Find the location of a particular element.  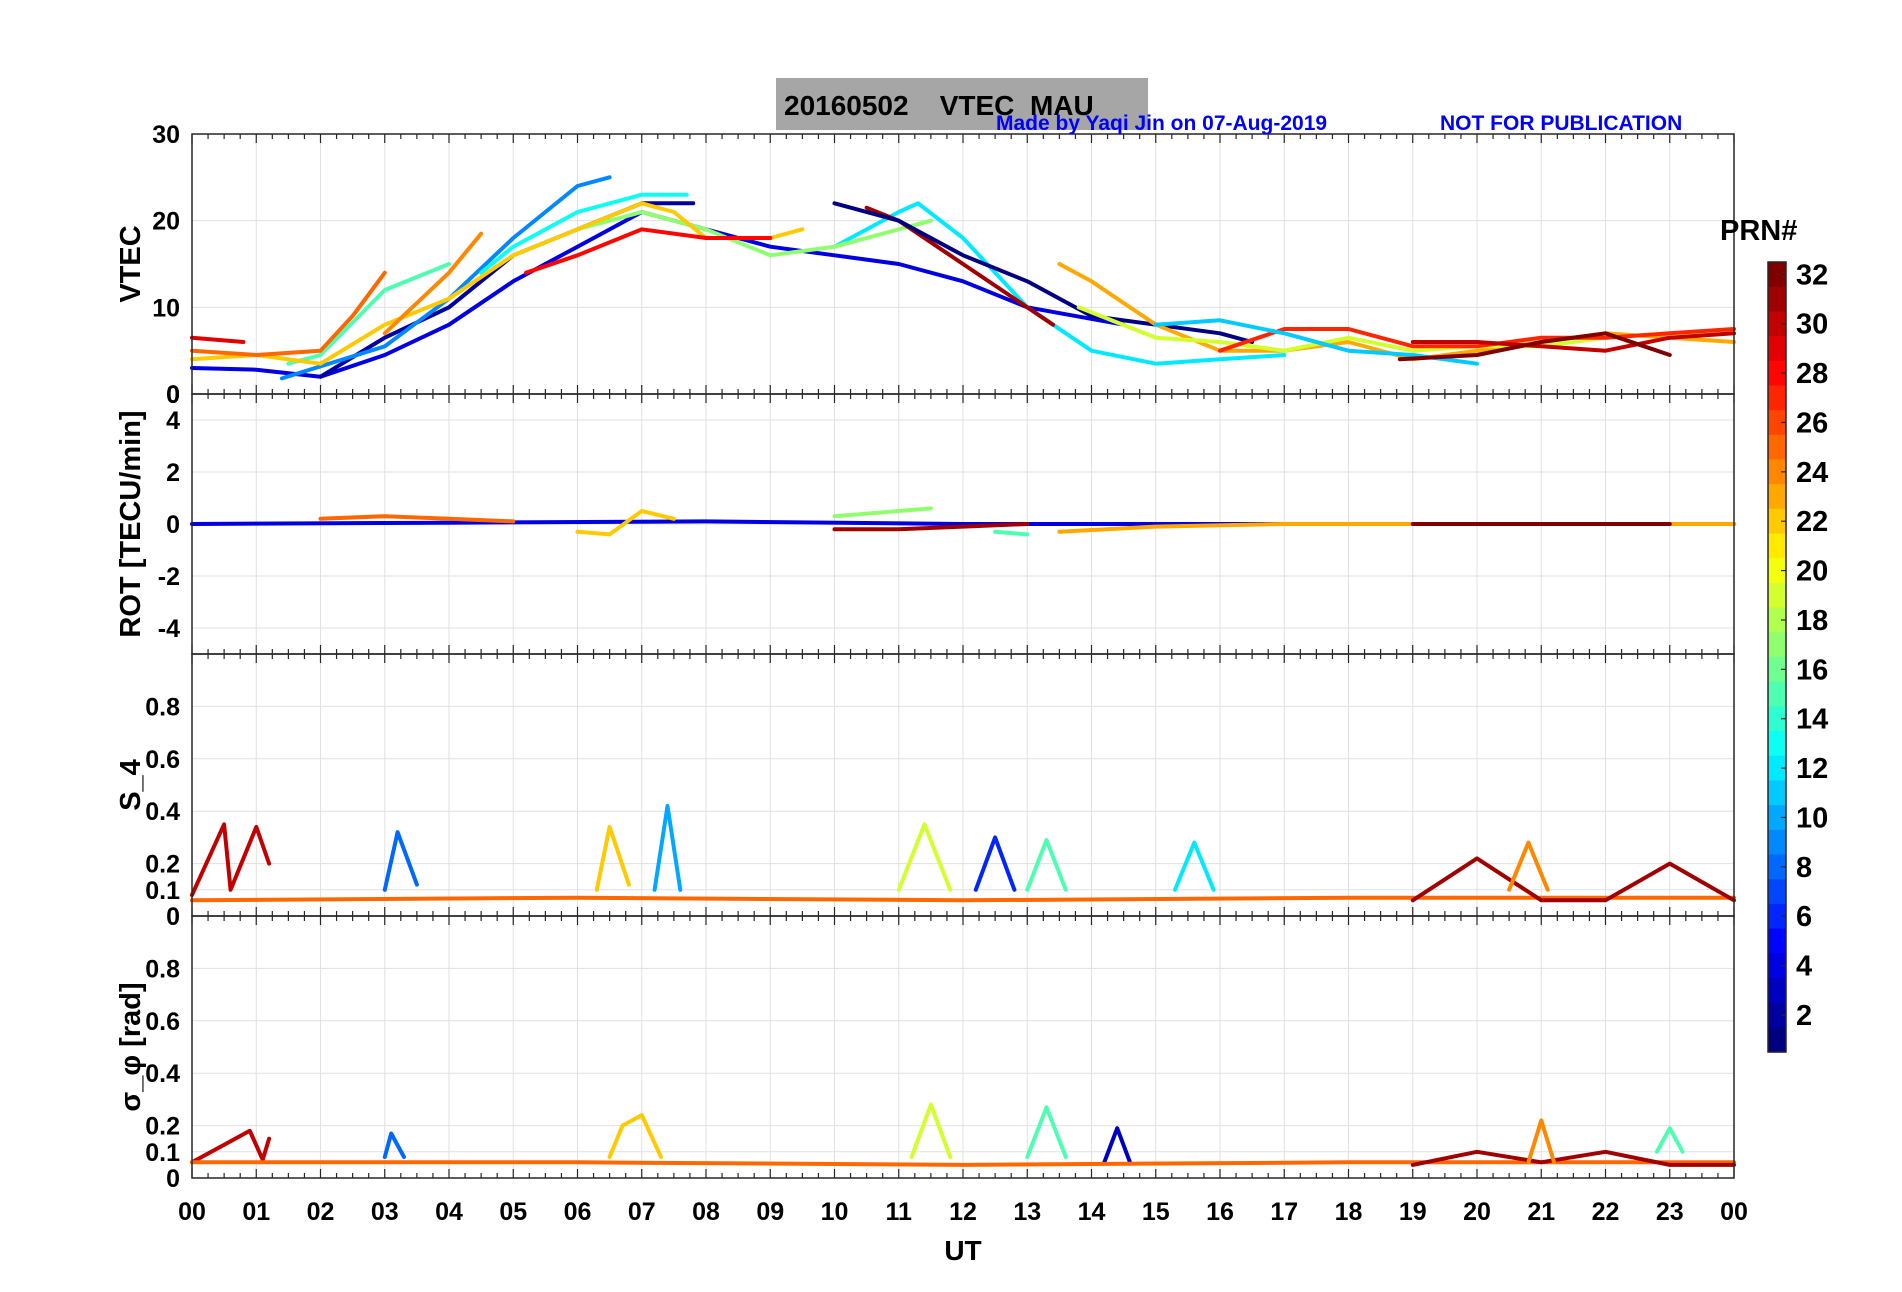

colorbar-tick-label: 26 is located at coordinates (1812, 423).